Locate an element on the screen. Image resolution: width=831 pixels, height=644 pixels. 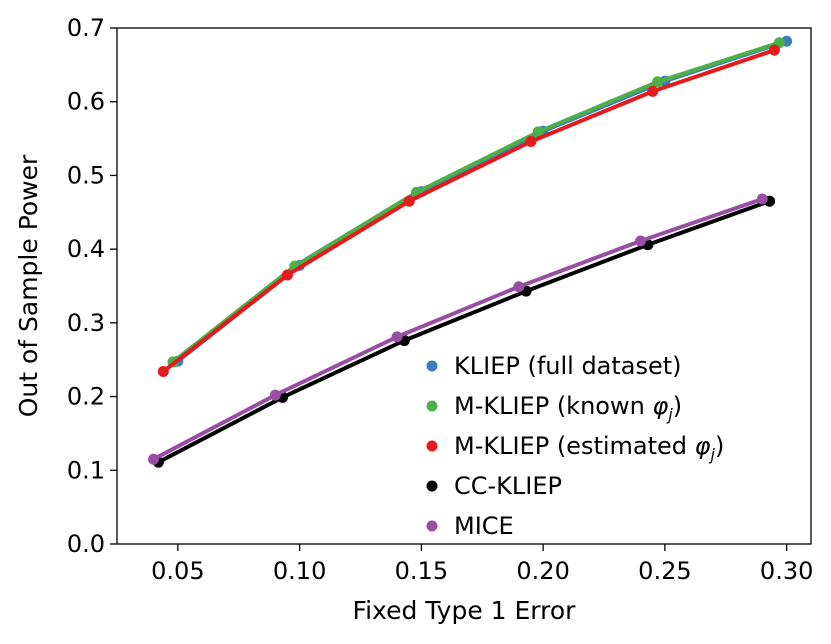
x-axis-label: Fixed Type 1 Error is located at coordinates (465, 610).